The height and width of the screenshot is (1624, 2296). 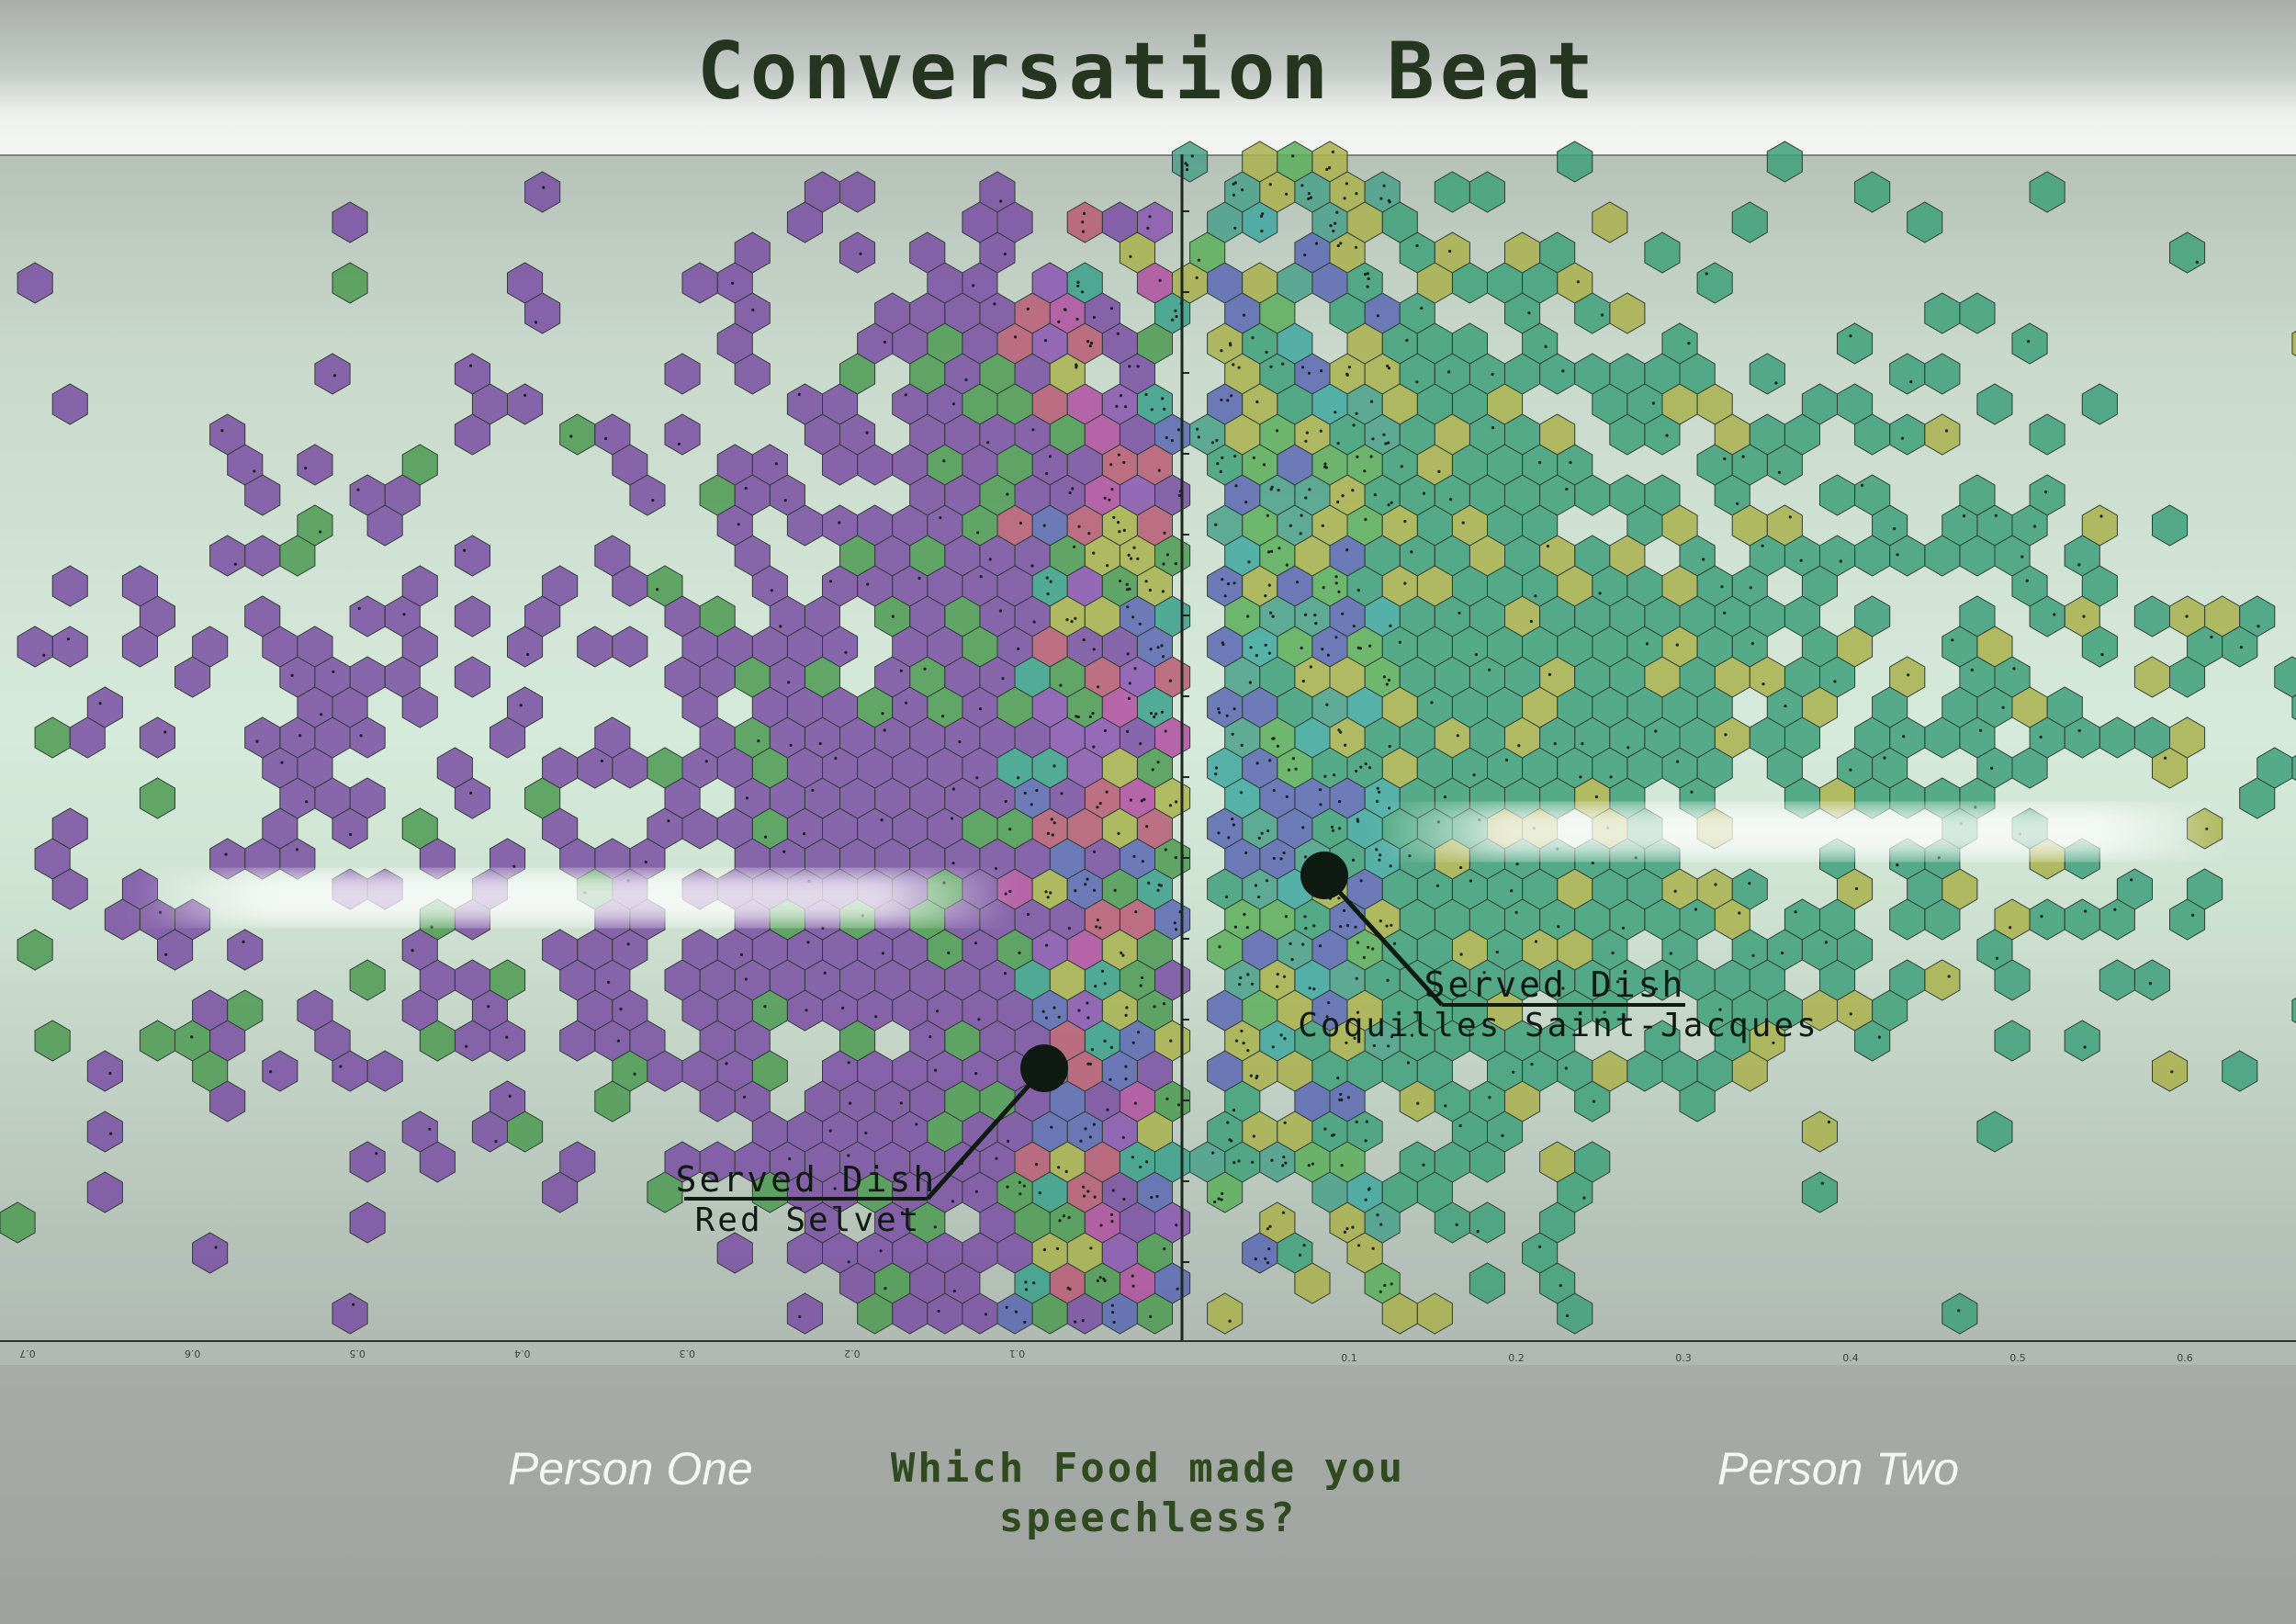 I want to click on x-tick-label-right: 0.1, so click(x=1349, y=1358).